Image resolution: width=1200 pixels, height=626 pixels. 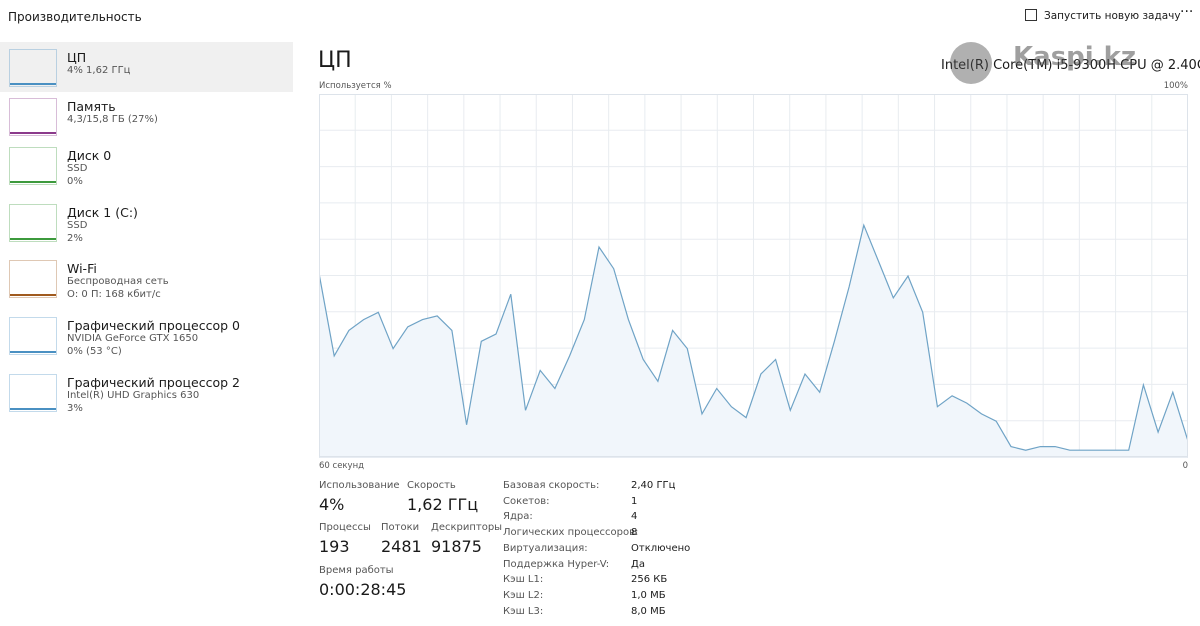 I want to click on spec-label: Базовая скорость:, so click(x=551, y=485).